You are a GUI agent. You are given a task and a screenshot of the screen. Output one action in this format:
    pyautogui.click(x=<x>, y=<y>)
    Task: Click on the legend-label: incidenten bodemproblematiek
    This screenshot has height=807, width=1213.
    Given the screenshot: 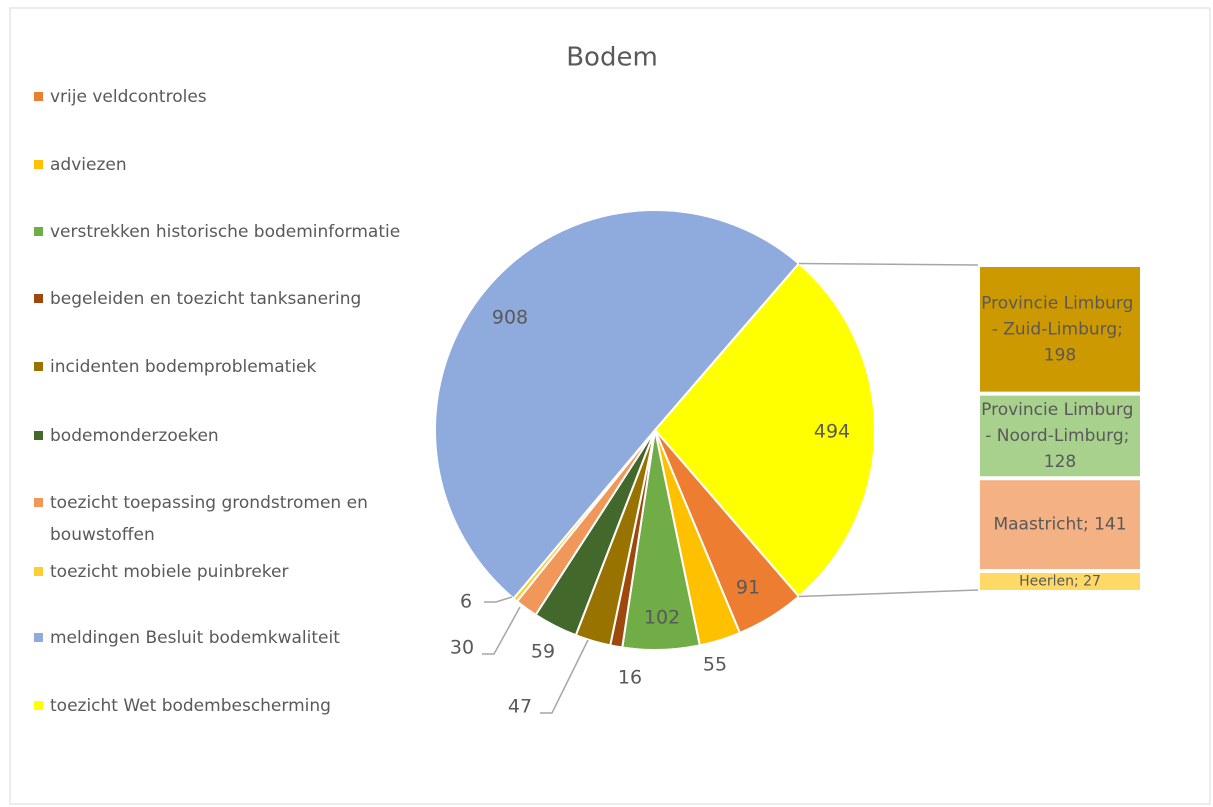 What is the action you would take?
    pyautogui.click(x=183, y=367)
    